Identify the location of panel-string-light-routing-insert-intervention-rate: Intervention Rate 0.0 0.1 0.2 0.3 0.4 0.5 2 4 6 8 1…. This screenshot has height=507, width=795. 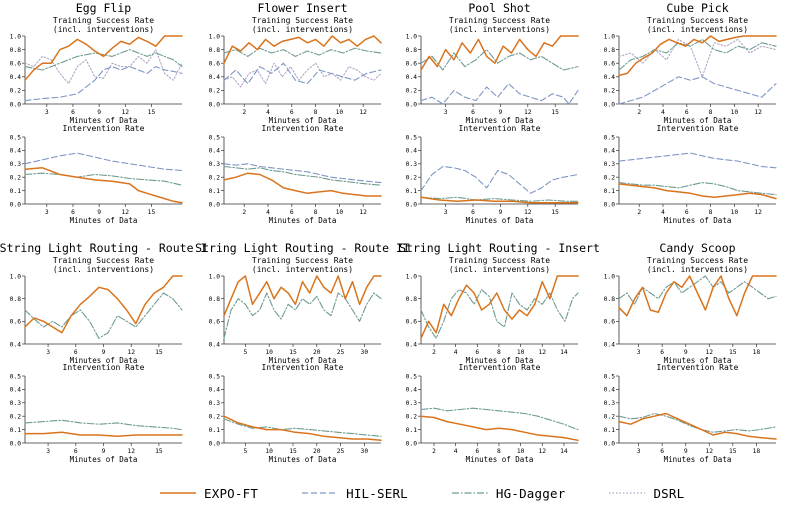
(492, 413).